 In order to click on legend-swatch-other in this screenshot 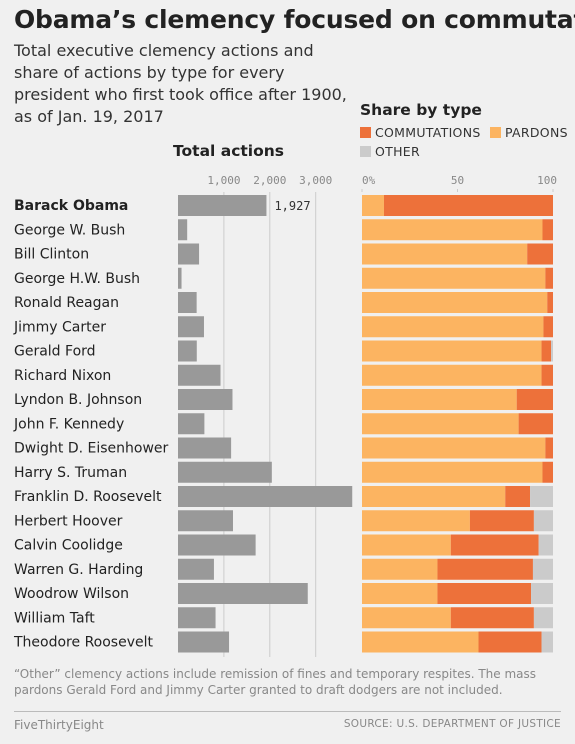, I will do `click(365, 151)`.